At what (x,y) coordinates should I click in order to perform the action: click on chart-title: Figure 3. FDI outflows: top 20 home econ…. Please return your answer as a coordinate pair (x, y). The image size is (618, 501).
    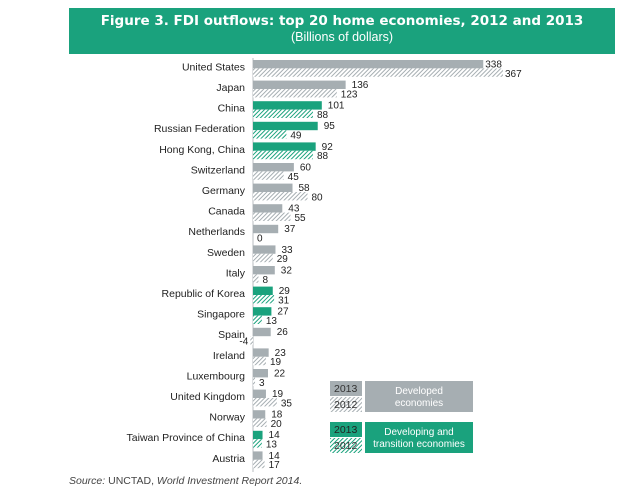
    Looking at the image, I should click on (342, 21).